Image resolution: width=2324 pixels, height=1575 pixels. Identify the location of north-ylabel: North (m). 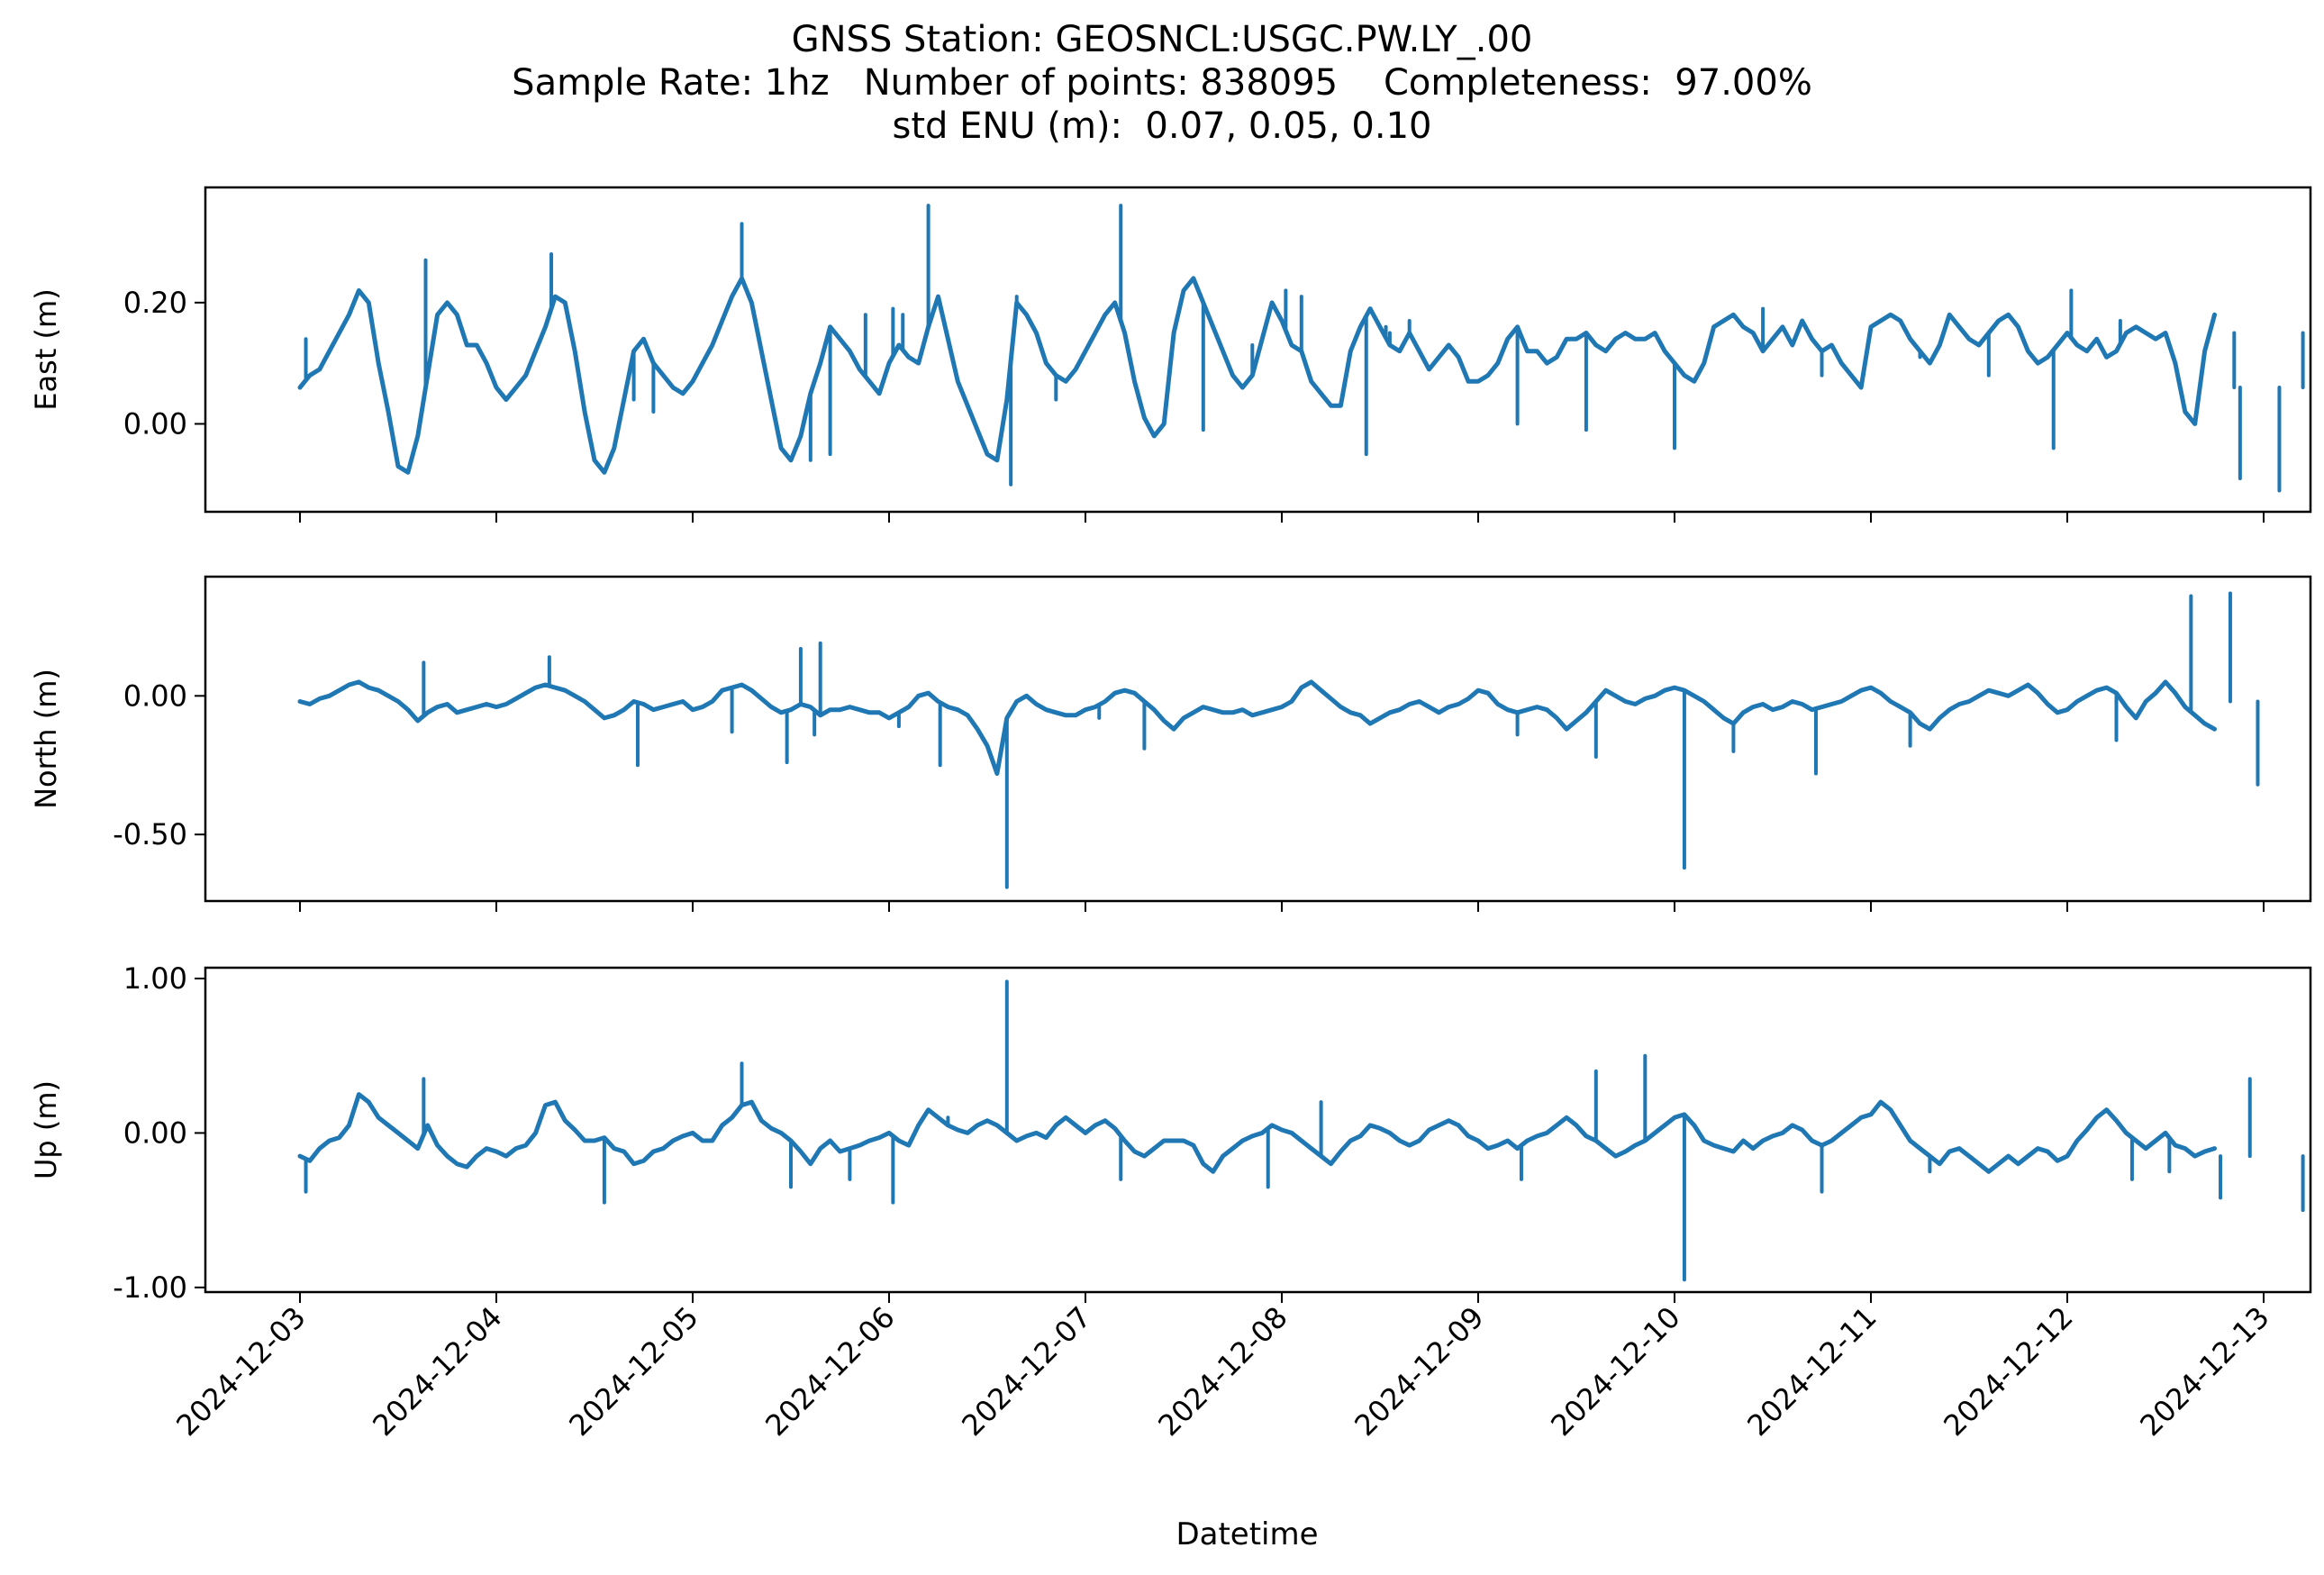
(46, 739).